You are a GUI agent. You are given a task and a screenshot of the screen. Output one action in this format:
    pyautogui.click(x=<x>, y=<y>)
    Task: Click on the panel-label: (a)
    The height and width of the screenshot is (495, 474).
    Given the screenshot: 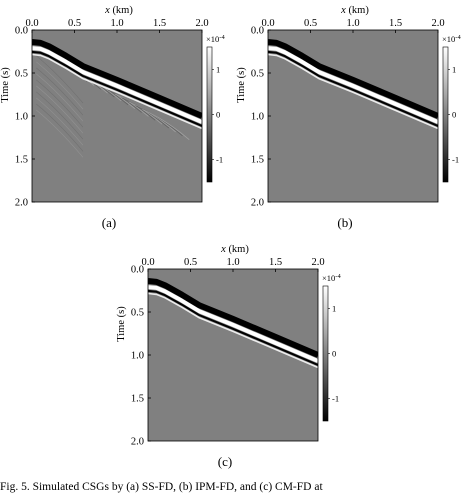 What is the action you would take?
    pyautogui.click(x=109, y=222)
    